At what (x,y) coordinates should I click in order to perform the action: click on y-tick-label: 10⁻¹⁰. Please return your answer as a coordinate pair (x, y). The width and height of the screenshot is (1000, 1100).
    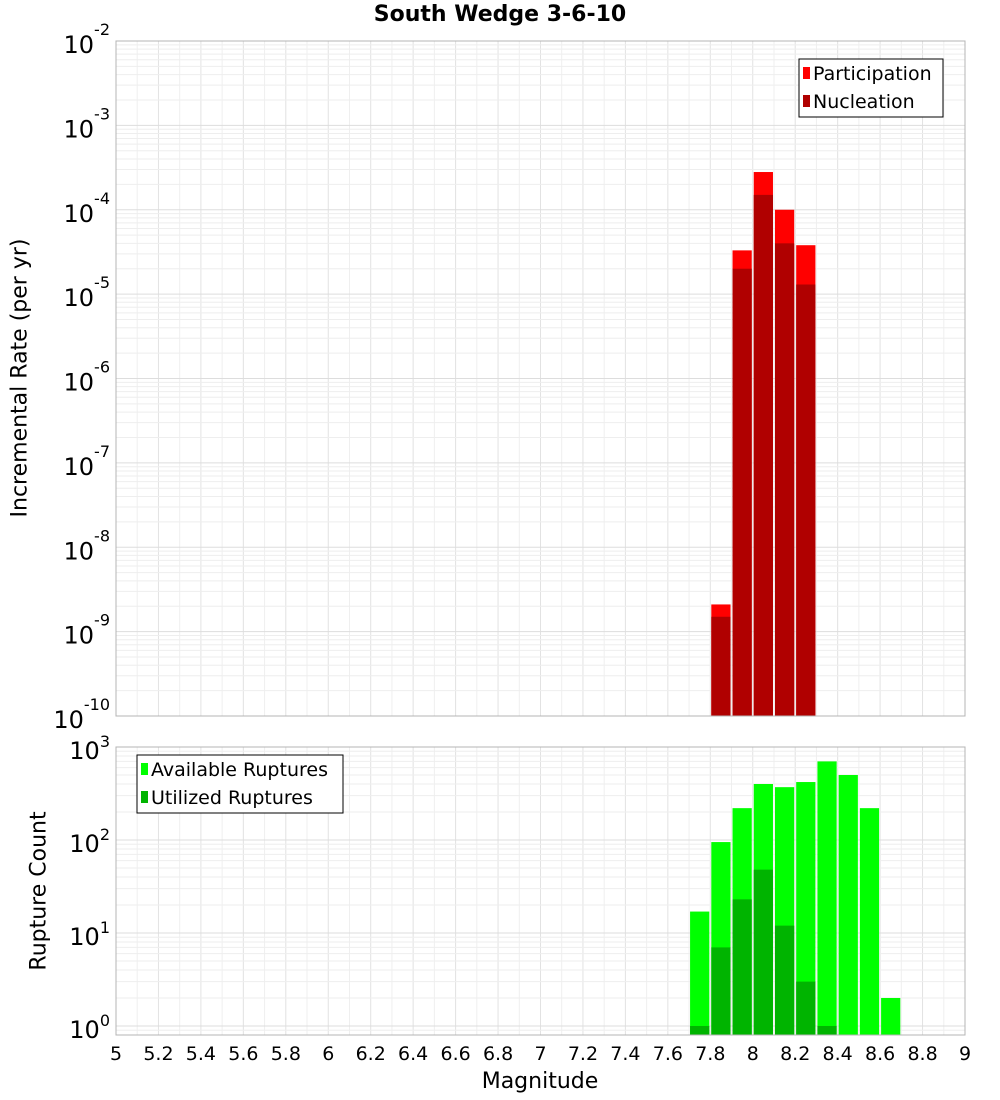
    Looking at the image, I should click on (81, 714).